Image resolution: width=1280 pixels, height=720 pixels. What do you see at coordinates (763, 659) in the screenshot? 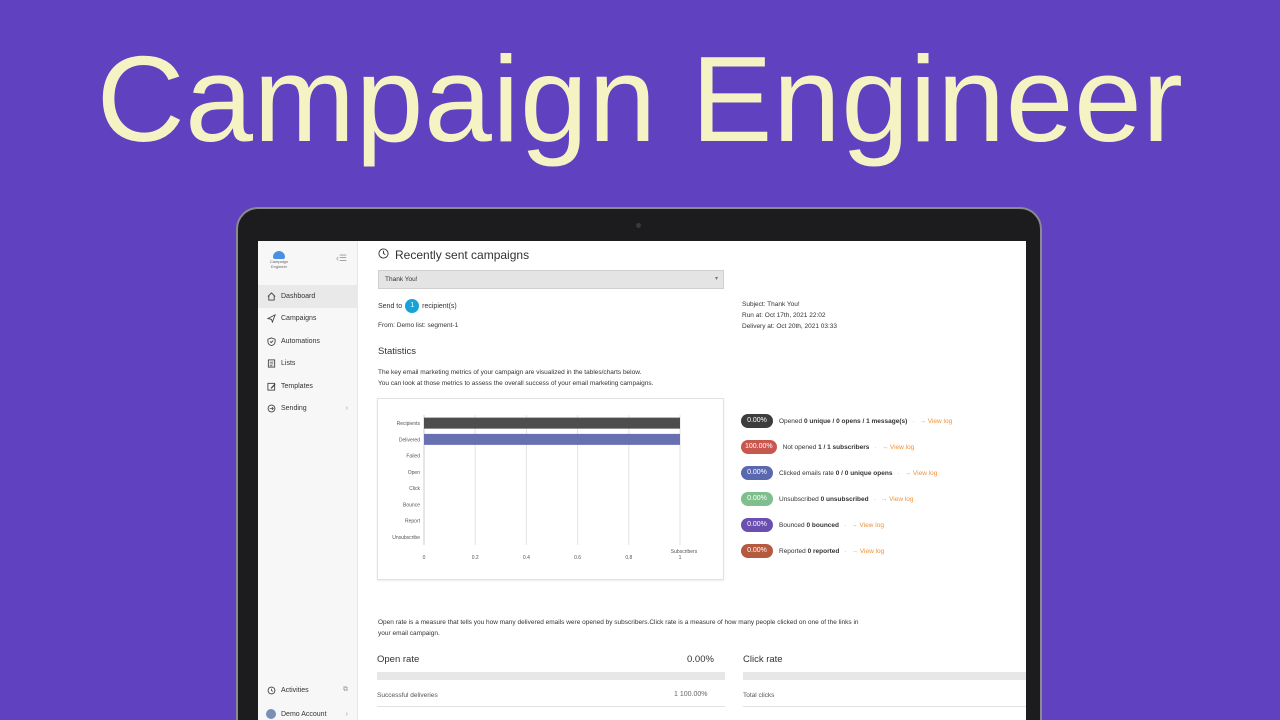
I see `click-rate-title: Click rate` at bounding box center [763, 659].